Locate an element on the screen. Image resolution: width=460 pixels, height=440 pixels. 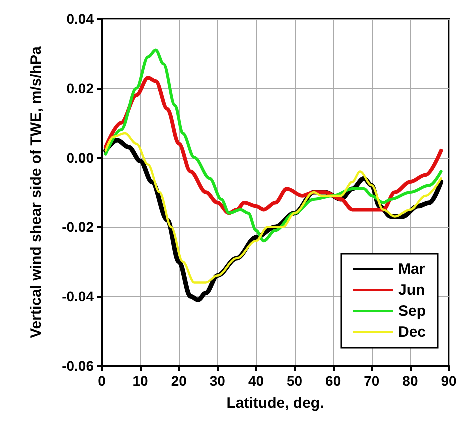
legend-label: Dec is located at coordinates (412, 332).